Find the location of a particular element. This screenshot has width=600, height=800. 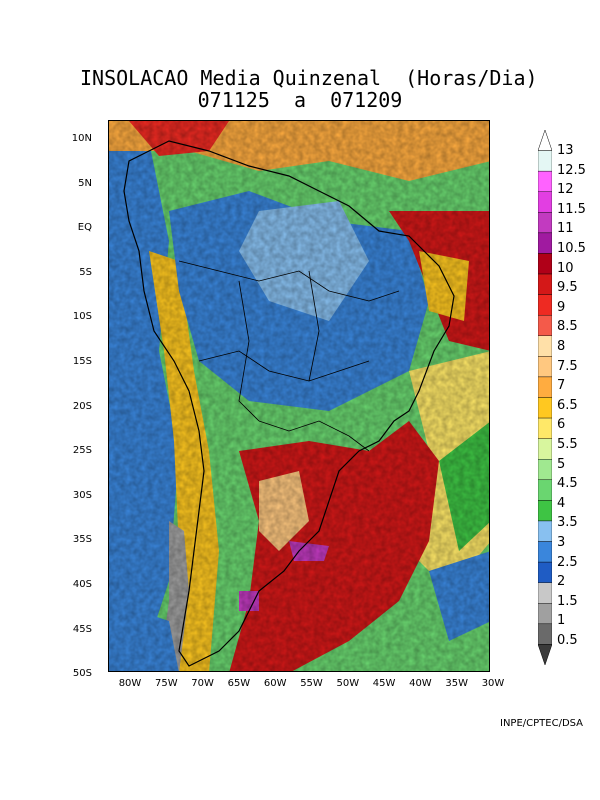

colorbar-label: 5.5 is located at coordinates (567, 444).